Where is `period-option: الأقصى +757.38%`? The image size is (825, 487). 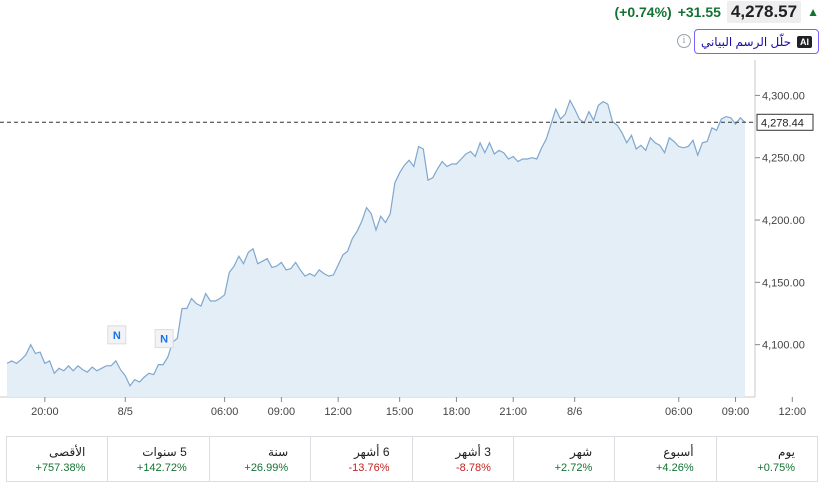
period-option: الأقصى +757.38% is located at coordinates (57, 459).